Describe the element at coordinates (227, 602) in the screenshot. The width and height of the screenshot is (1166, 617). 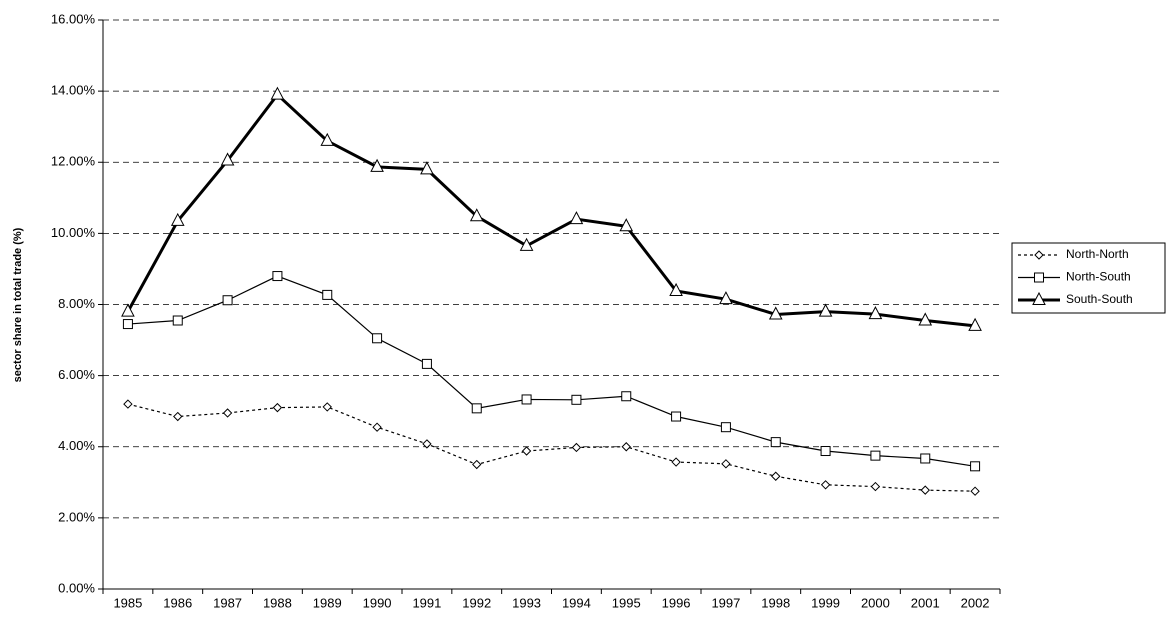
I see `x-tick-label: 1987` at that location.